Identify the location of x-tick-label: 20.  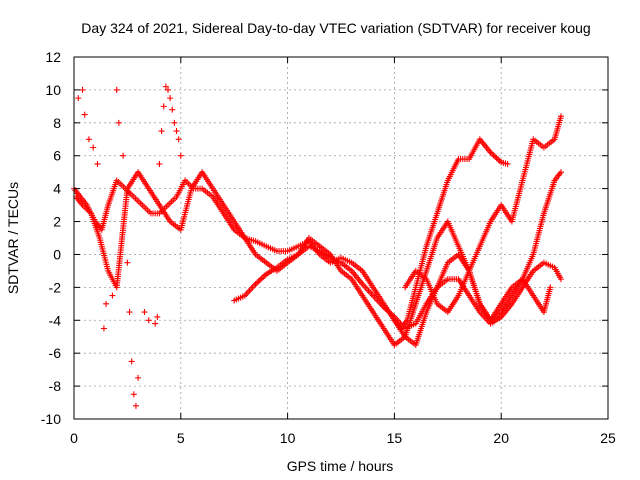
(501, 438).